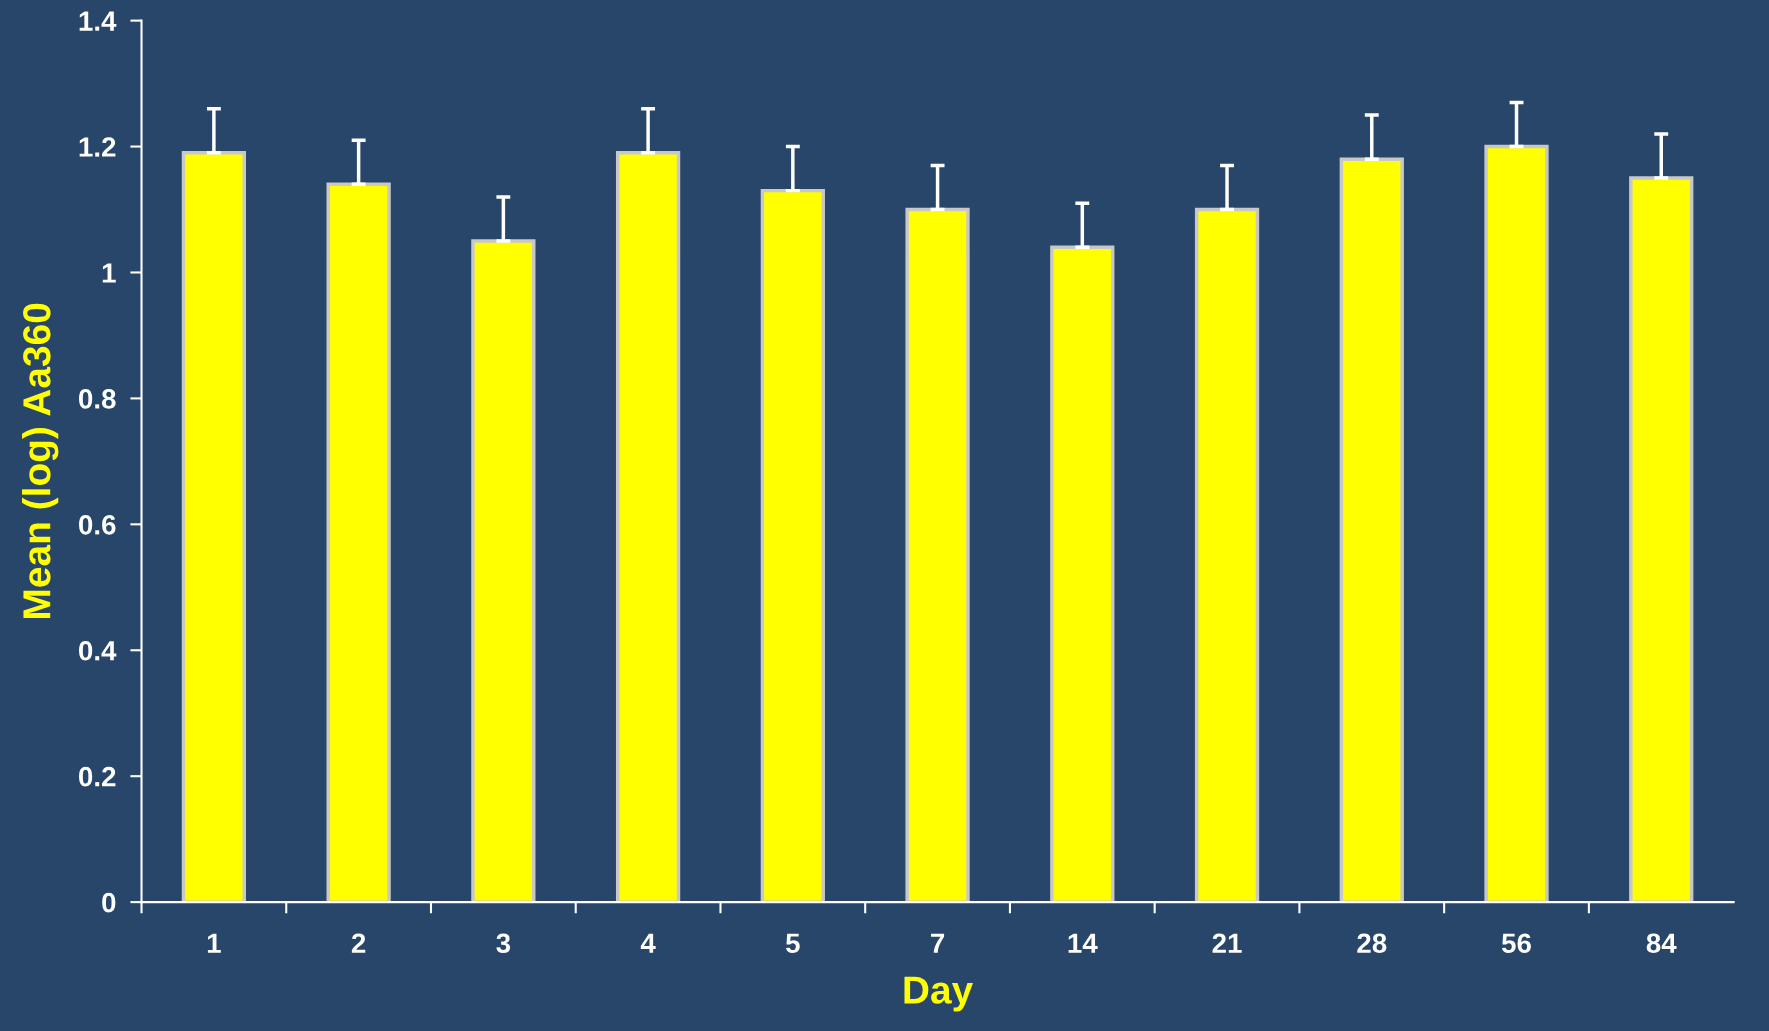 Image resolution: width=1769 pixels, height=1031 pixels. Describe the element at coordinates (648, 943) in the screenshot. I see `x-tick-label: 4` at that location.